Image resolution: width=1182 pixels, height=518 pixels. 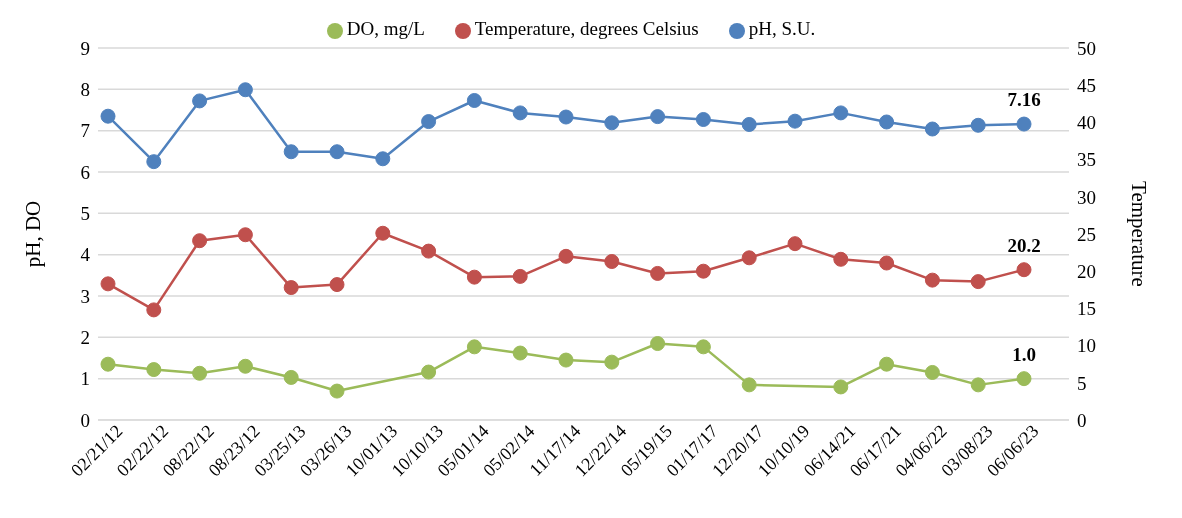 What do you see at coordinates (85, 338) in the screenshot?
I see `y-tick-label: 2` at bounding box center [85, 338].